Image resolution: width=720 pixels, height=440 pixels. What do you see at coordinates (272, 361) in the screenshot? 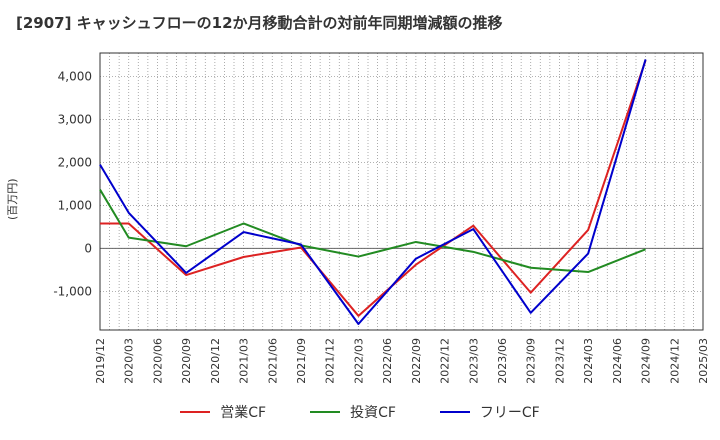
I see `x-tick-label: 2021/06` at bounding box center [272, 361].